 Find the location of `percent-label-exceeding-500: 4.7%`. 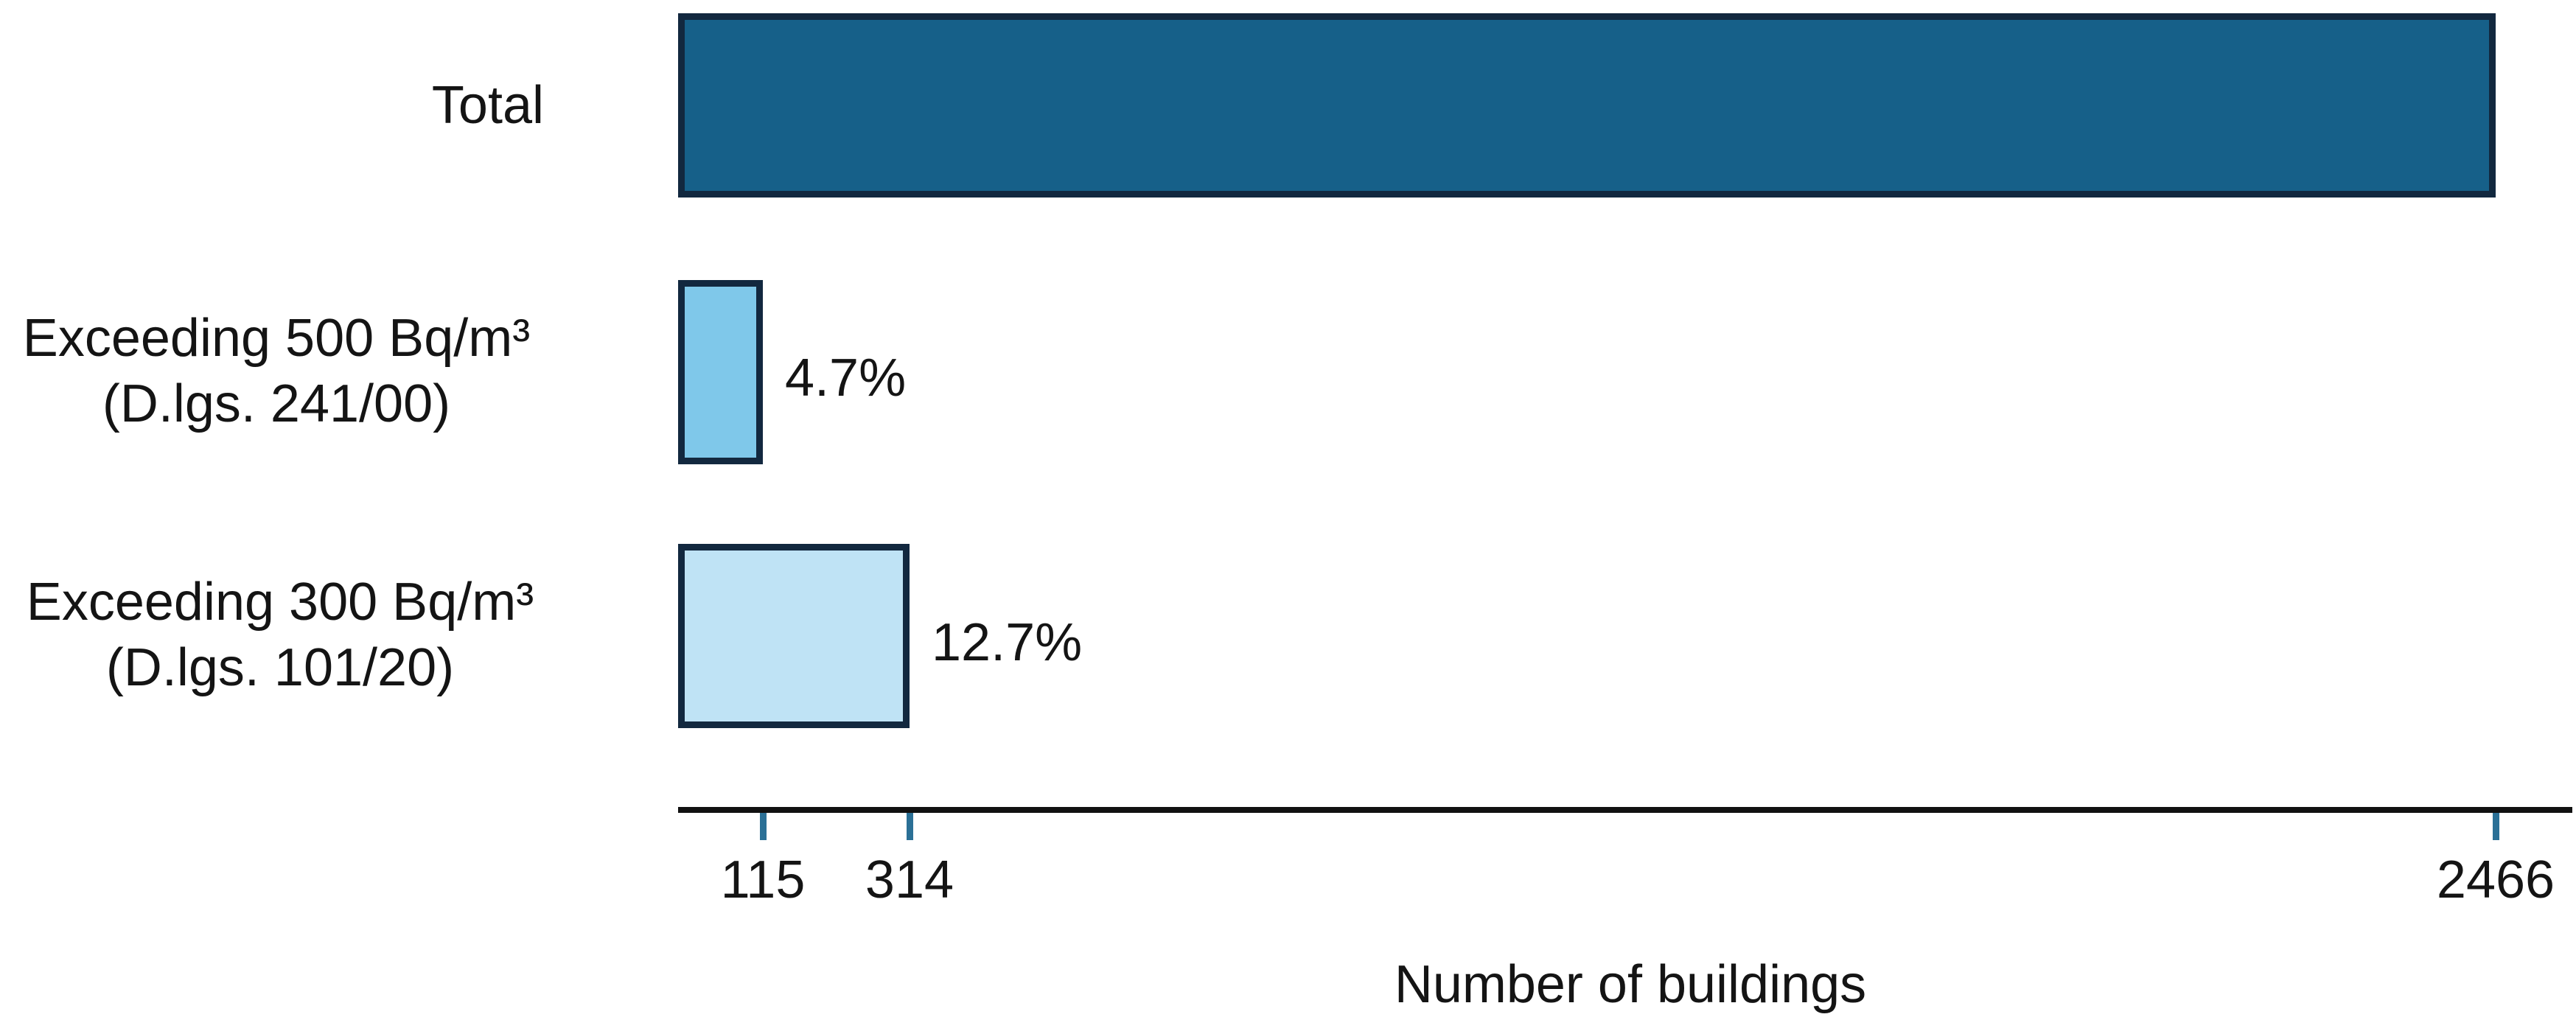

percent-label-exceeding-500: 4.7% is located at coordinates (846, 378).